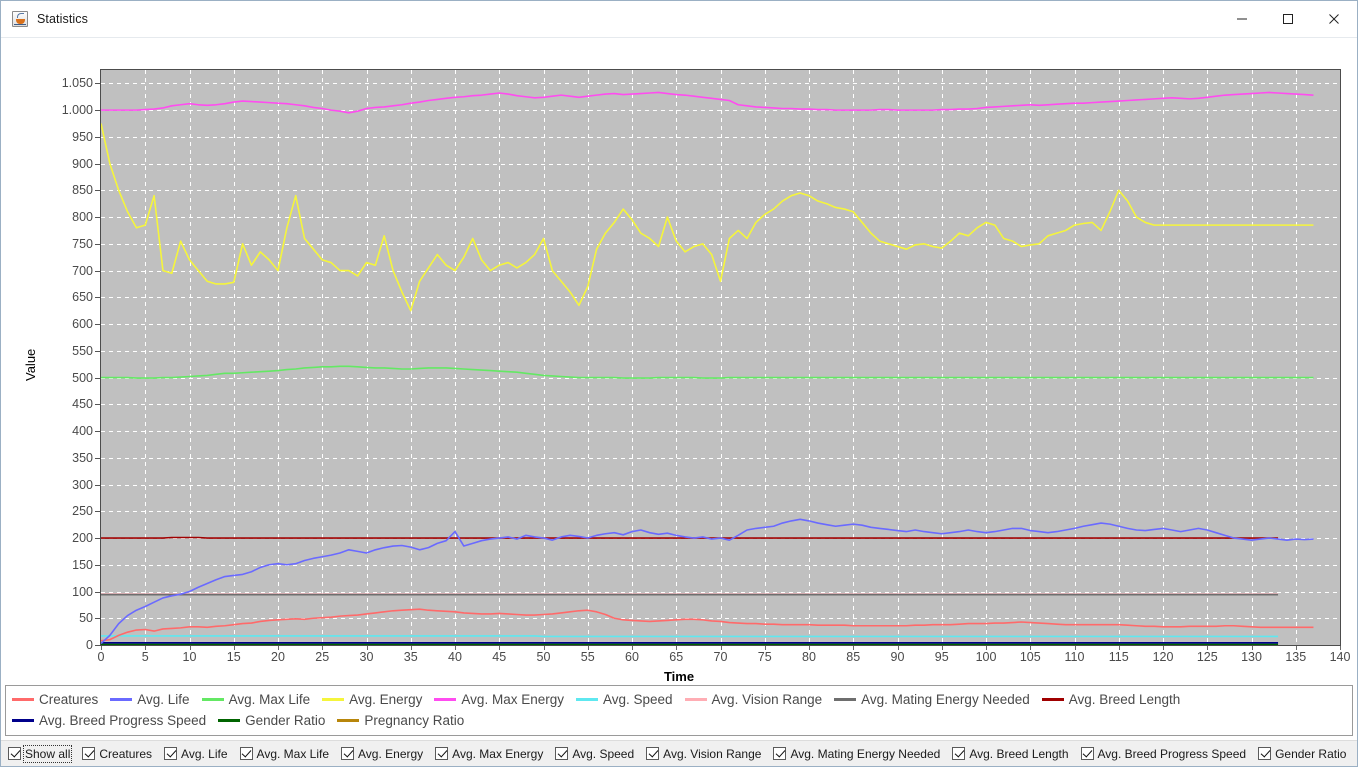  Describe the element at coordinates (20, 19) in the screenshot. I see `java-coffee-cup-icon` at that location.